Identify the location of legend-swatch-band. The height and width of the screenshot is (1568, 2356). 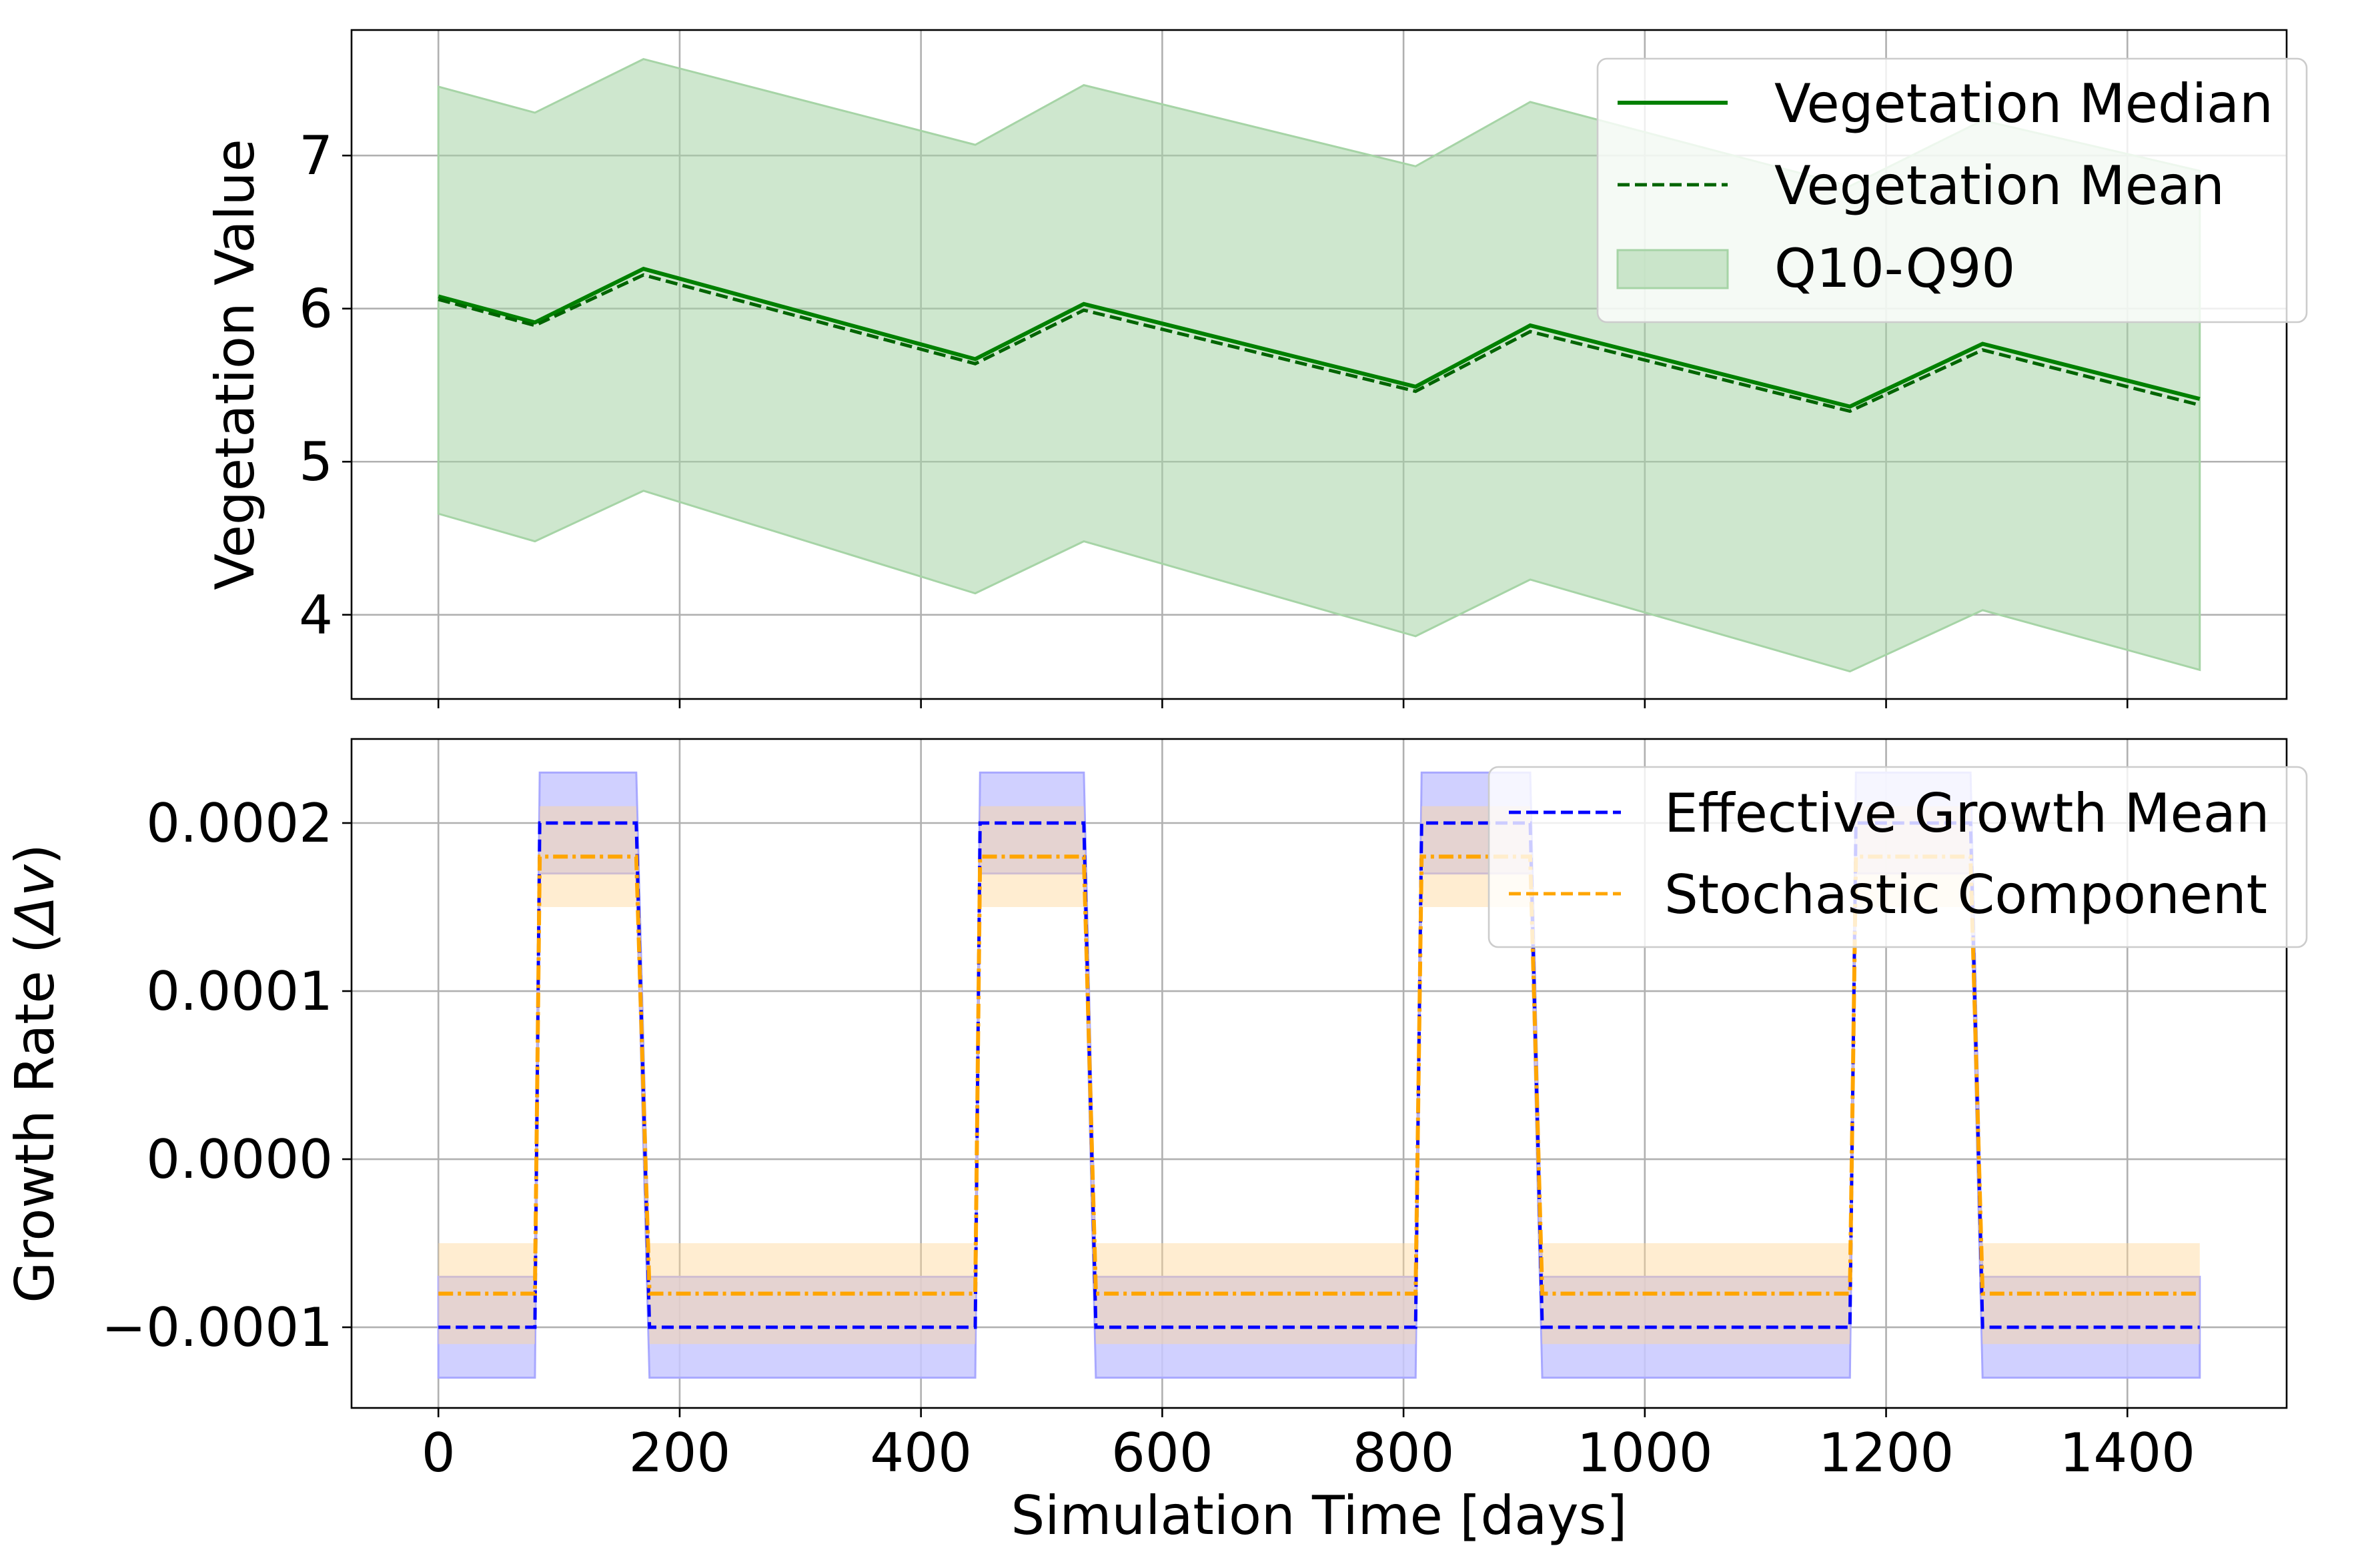
(1673, 269).